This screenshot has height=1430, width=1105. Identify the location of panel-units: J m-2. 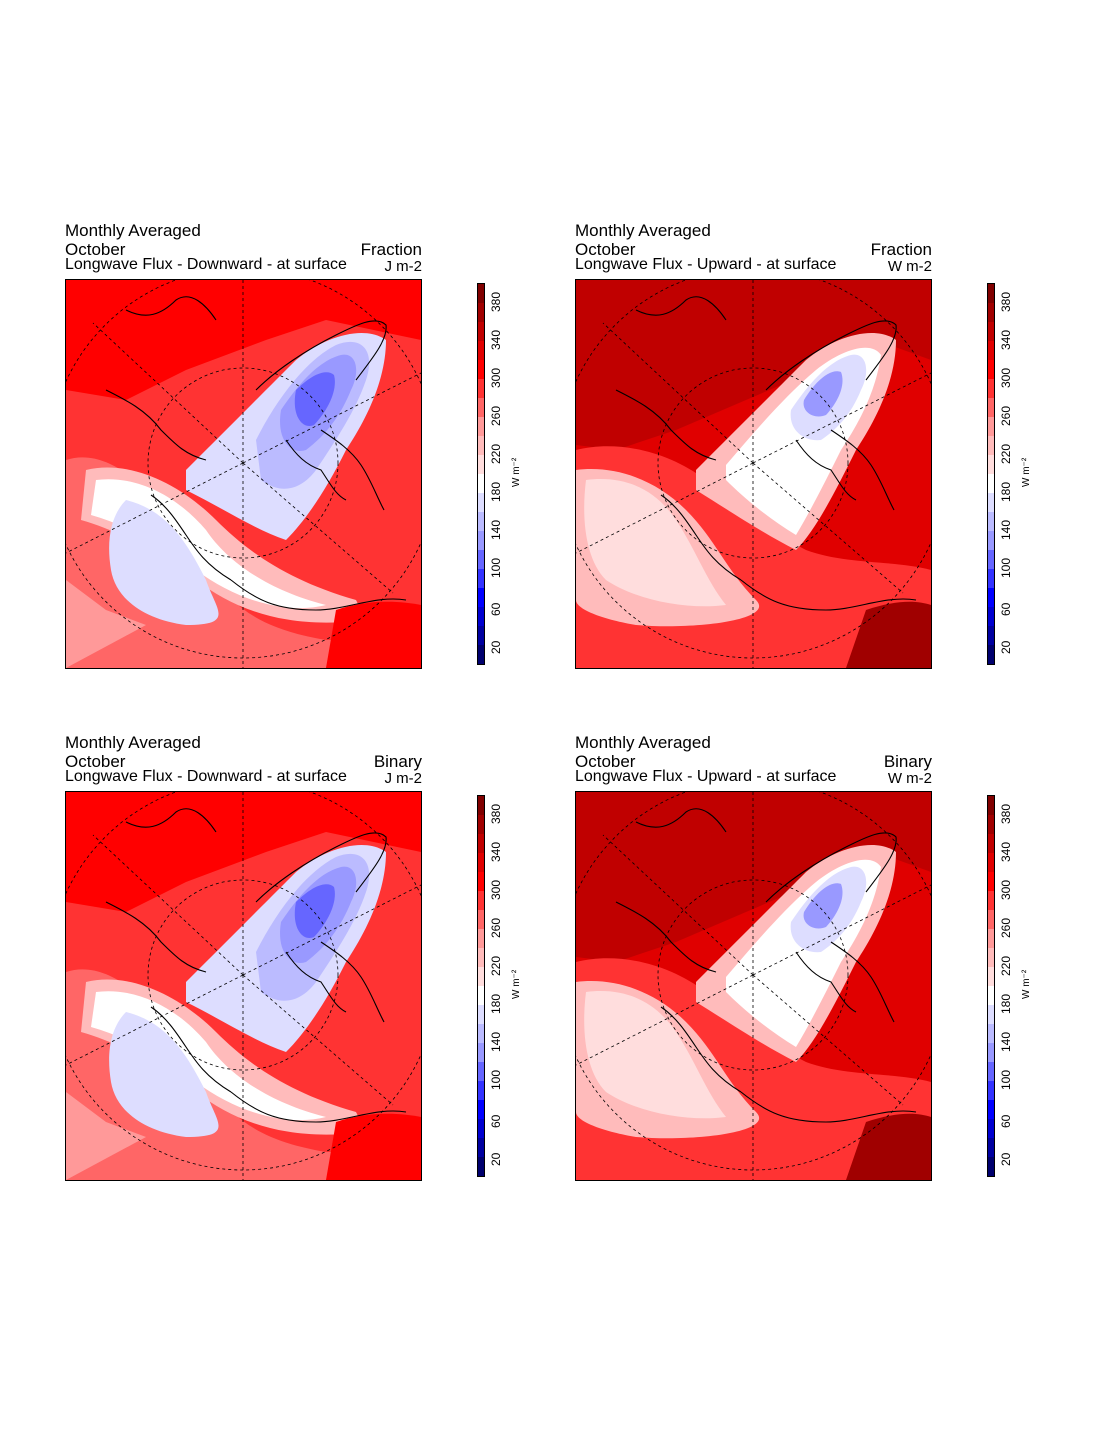
(403, 266).